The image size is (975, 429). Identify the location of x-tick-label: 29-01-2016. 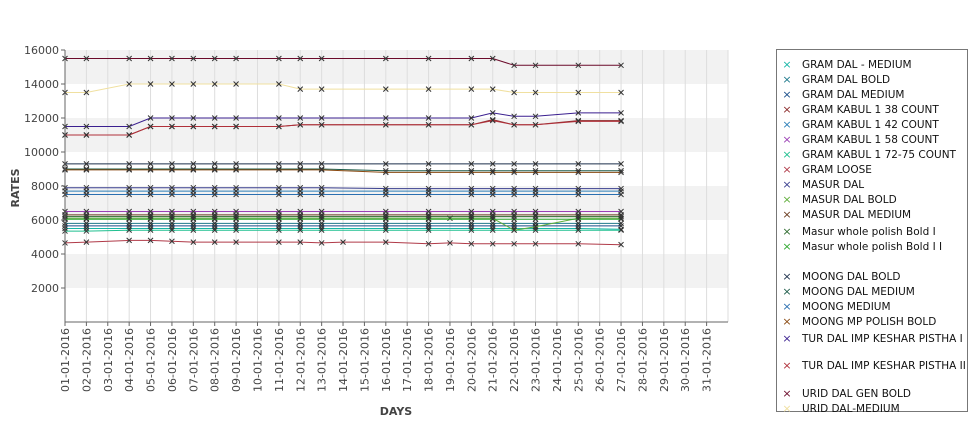
(664, 360).